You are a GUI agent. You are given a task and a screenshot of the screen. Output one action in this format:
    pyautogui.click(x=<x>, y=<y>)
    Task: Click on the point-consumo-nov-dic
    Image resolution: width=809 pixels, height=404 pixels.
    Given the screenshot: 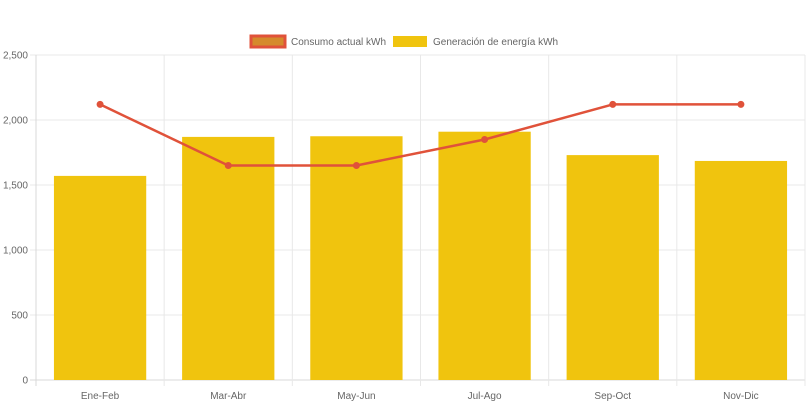 What is the action you would take?
    pyautogui.click(x=741, y=104)
    